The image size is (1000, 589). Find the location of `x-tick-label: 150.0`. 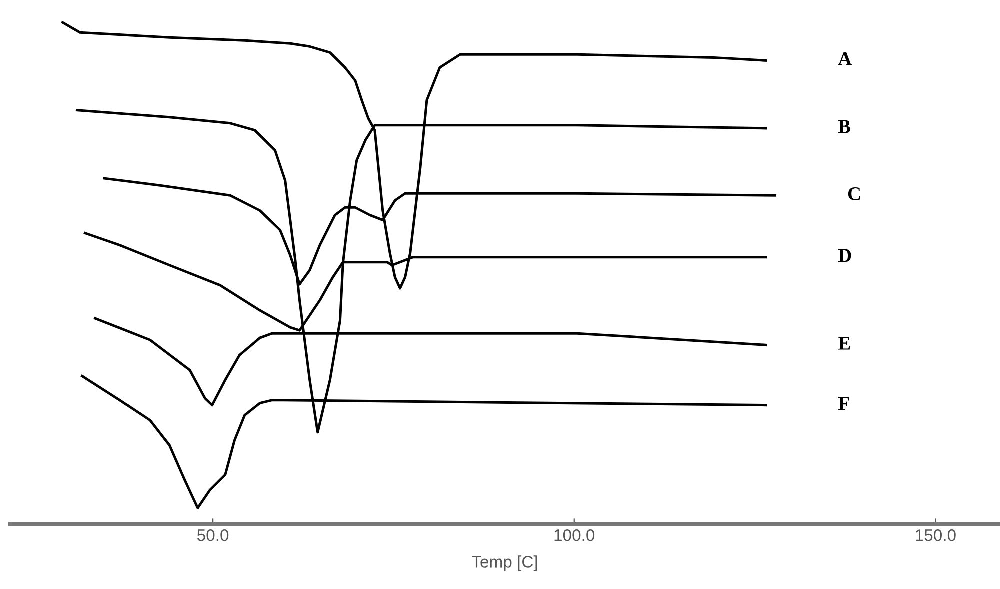

x-tick-label: 150.0 is located at coordinates (936, 536).